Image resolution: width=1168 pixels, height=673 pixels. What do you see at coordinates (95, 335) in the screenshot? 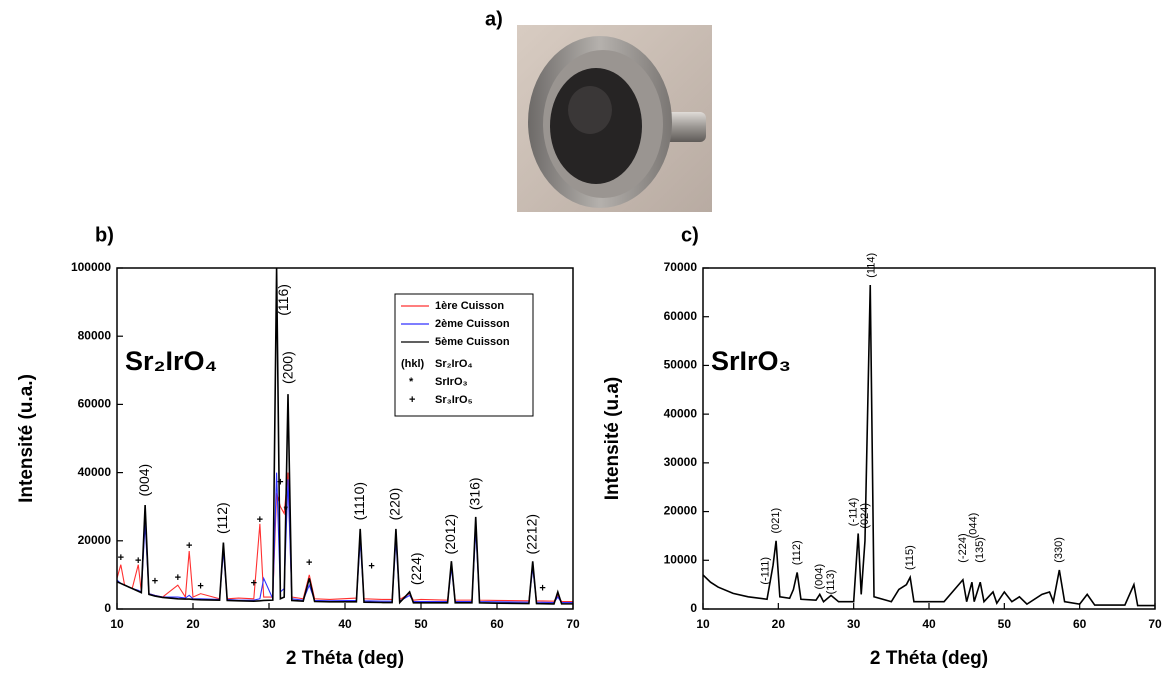
I see `y-tick-label: 80000` at bounding box center [95, 335].